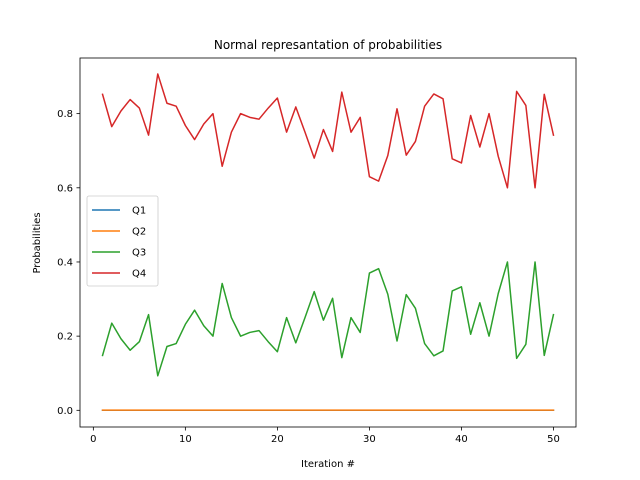  I want to click on x-axis: 0 10 20 30 40 50, so click(325, 436).